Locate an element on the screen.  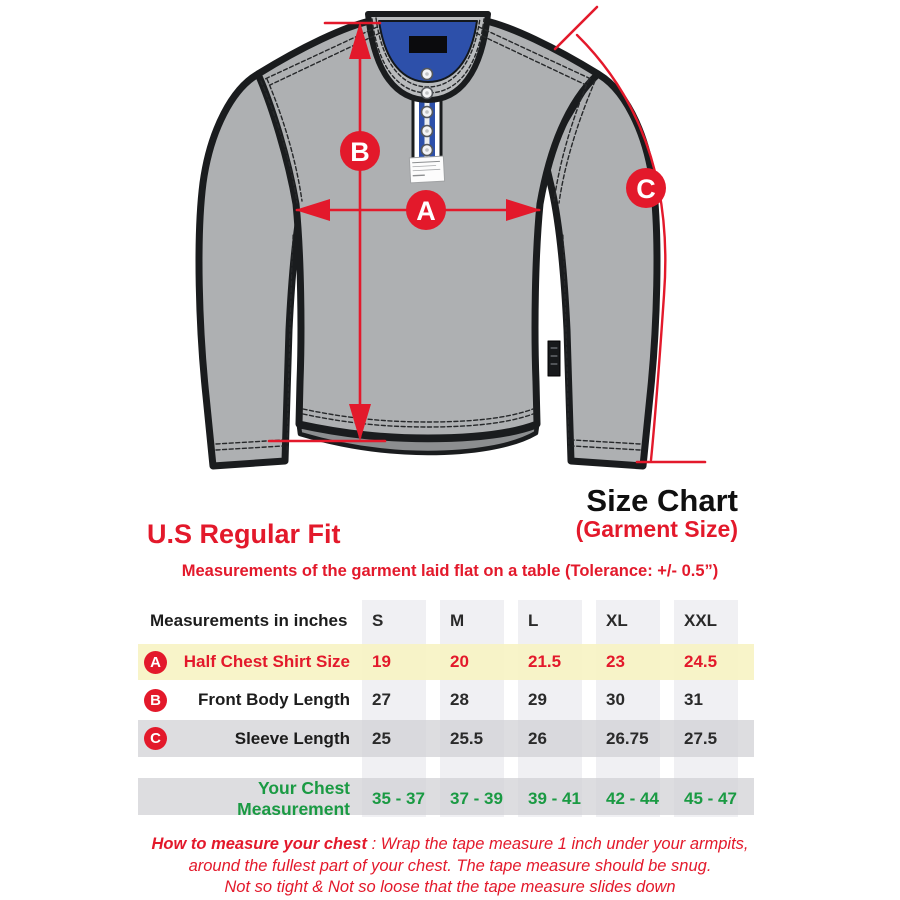
cell-value: 29 is located at coordinates (537, 699).